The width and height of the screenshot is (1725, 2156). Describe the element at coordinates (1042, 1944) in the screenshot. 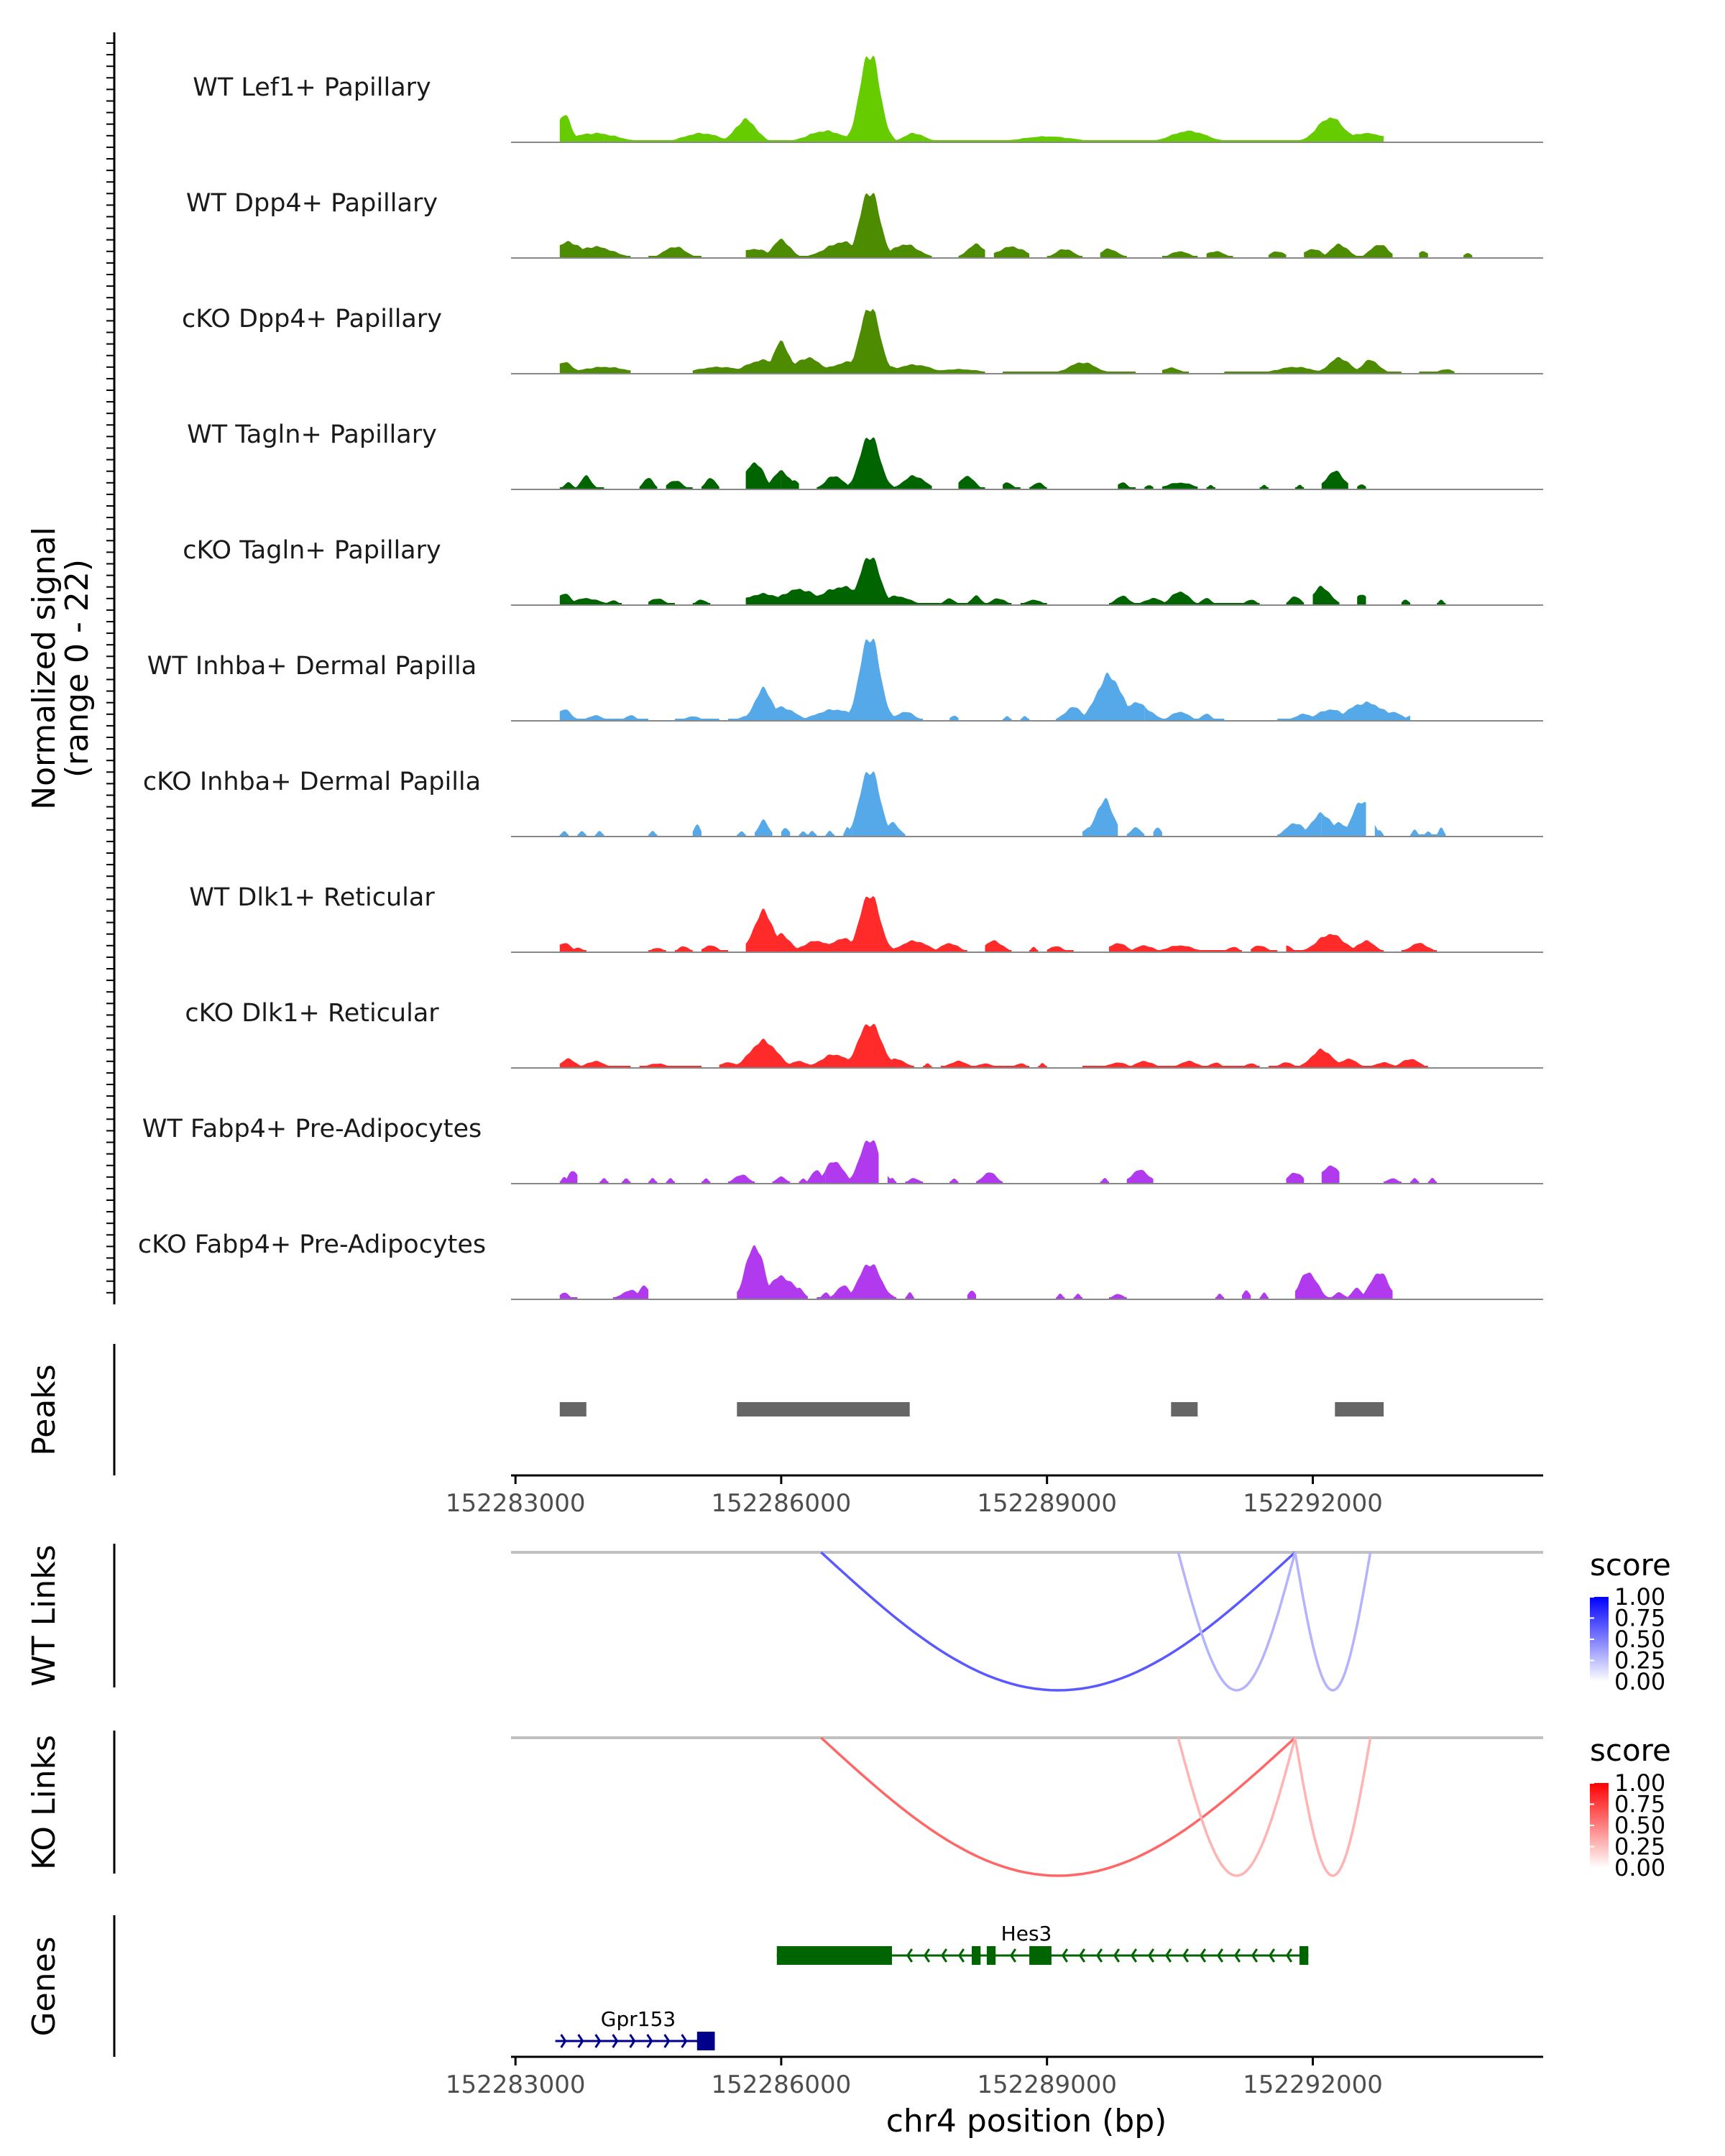

I see `gene-hes3: Hes3` at that location.